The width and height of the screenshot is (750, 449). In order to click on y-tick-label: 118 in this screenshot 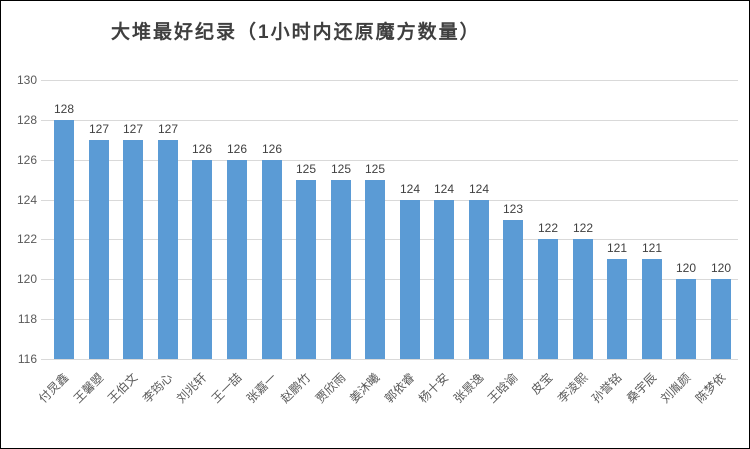, I will do `click(27, 319)`.